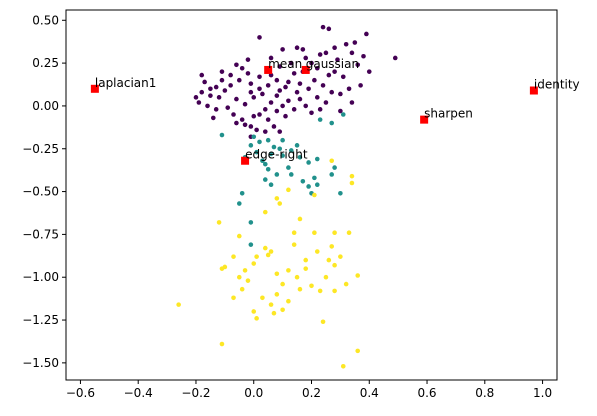 This screenshot has height=416, width=597. What do you see at coordinates (305, 69) in the screenshot?
I see `marker-gaussian` at bounding box center [305, 69].